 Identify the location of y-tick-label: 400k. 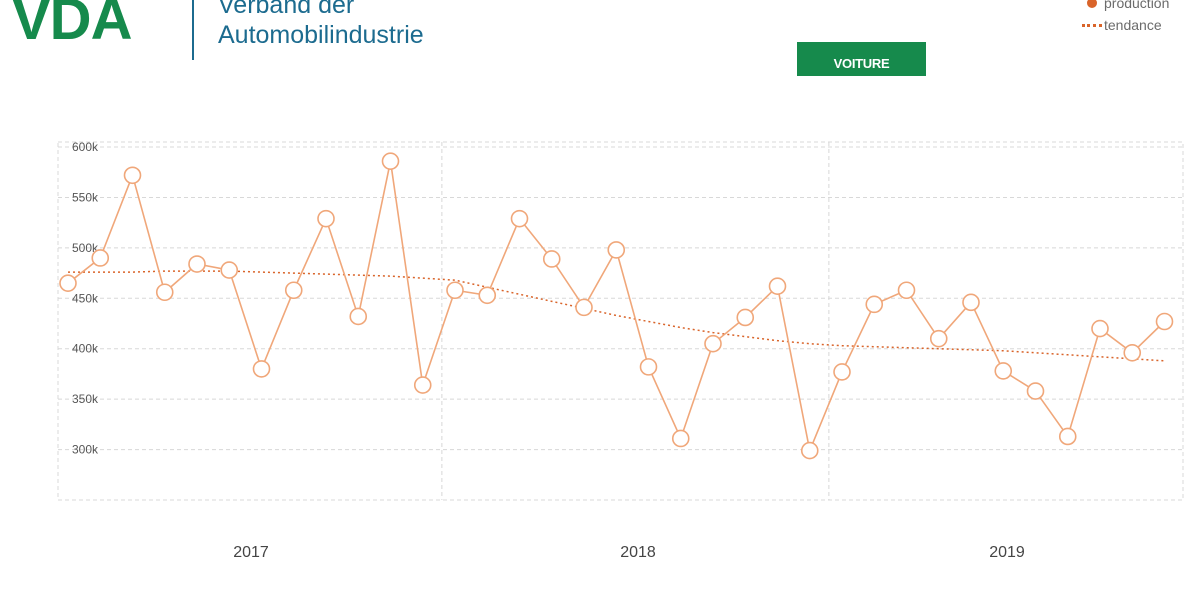
(85, 349).